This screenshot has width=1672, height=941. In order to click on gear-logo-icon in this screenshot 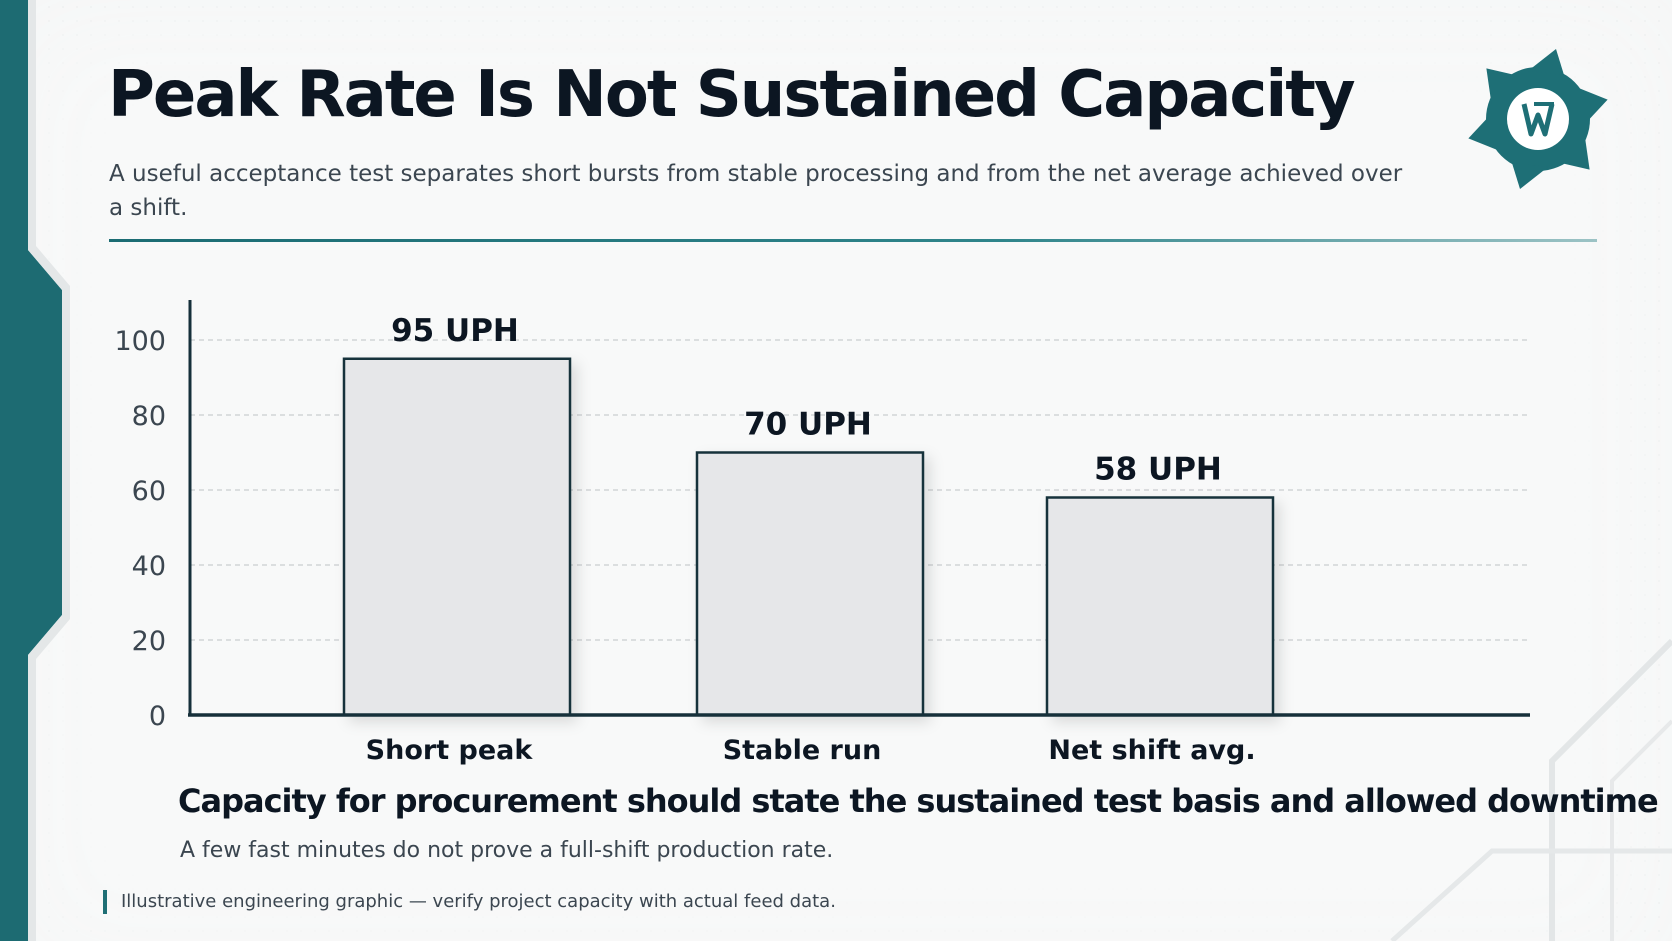, I will do `click(1538, 119)`.